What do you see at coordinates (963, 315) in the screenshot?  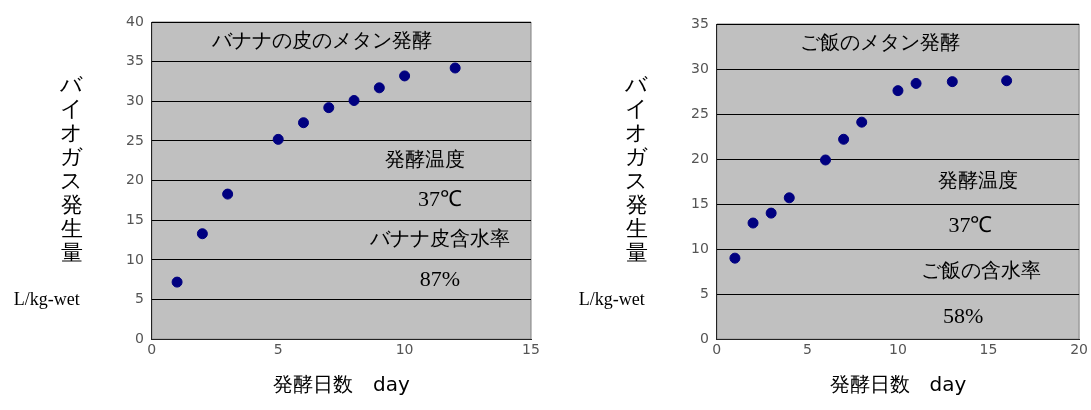 I see `annotation: 58%` at bounding box center [963, 315].